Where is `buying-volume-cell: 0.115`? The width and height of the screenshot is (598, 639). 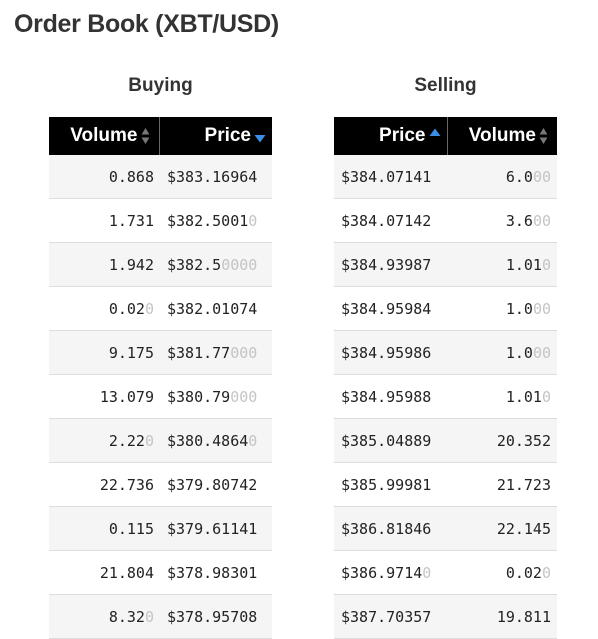 buying-volume-cell: 0.115 is located at coordinates (104, 528).